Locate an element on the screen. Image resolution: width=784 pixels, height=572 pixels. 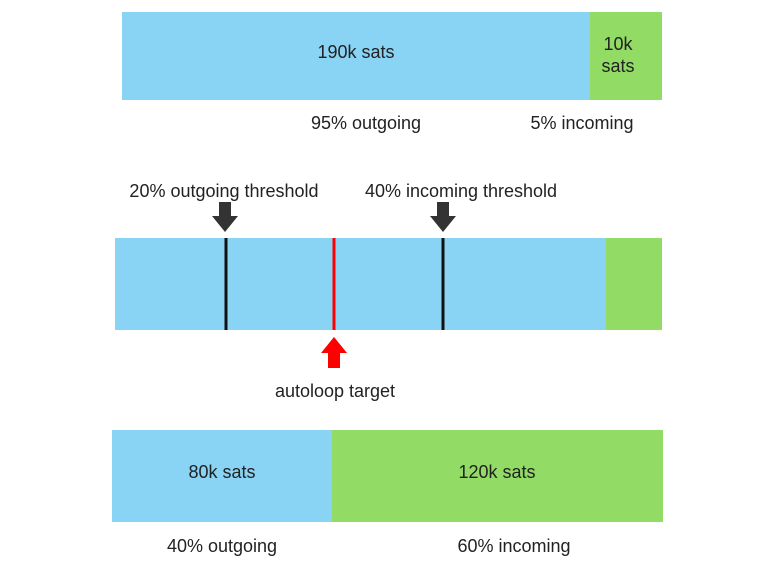
threshold-label: 40% incoming threshold is located at coordinates (461, 191).